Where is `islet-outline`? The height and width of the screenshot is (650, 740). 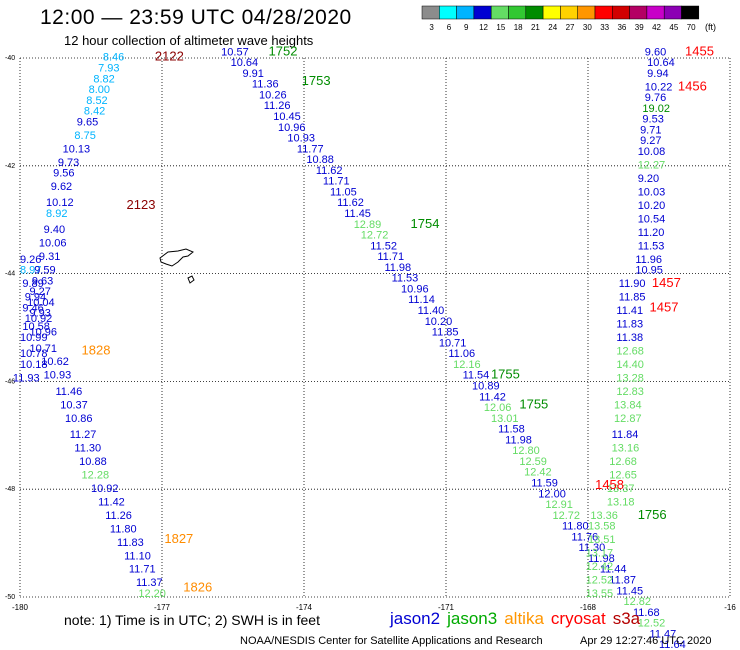
islet-outline is located at coordinates (191, 279).